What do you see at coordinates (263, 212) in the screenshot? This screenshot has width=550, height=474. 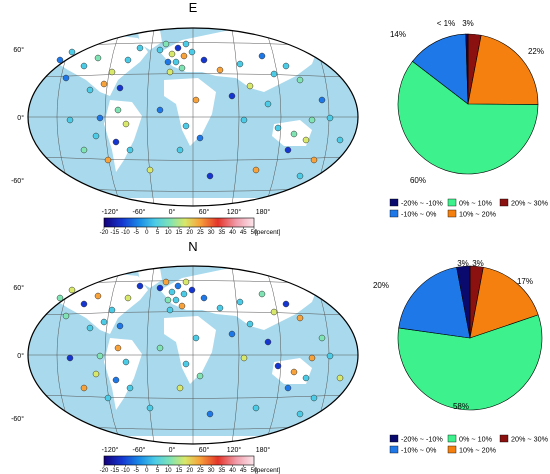 I see `lon-label: 180°` at bounding box center [263, 212].